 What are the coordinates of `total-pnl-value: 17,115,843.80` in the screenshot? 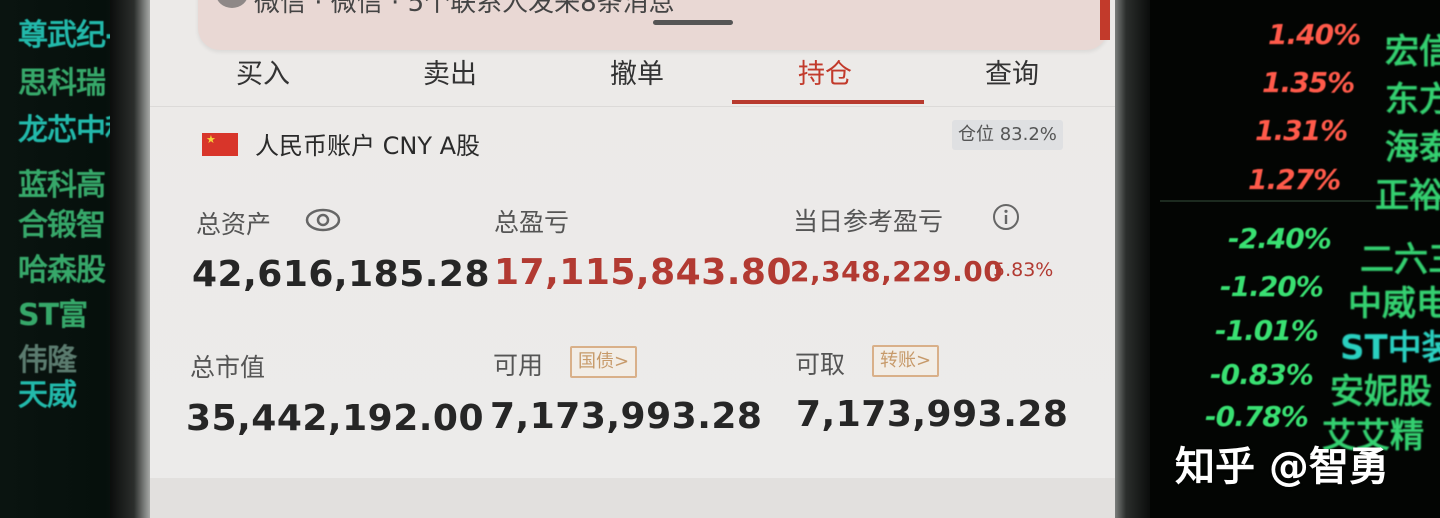 It's located at (643, 272).